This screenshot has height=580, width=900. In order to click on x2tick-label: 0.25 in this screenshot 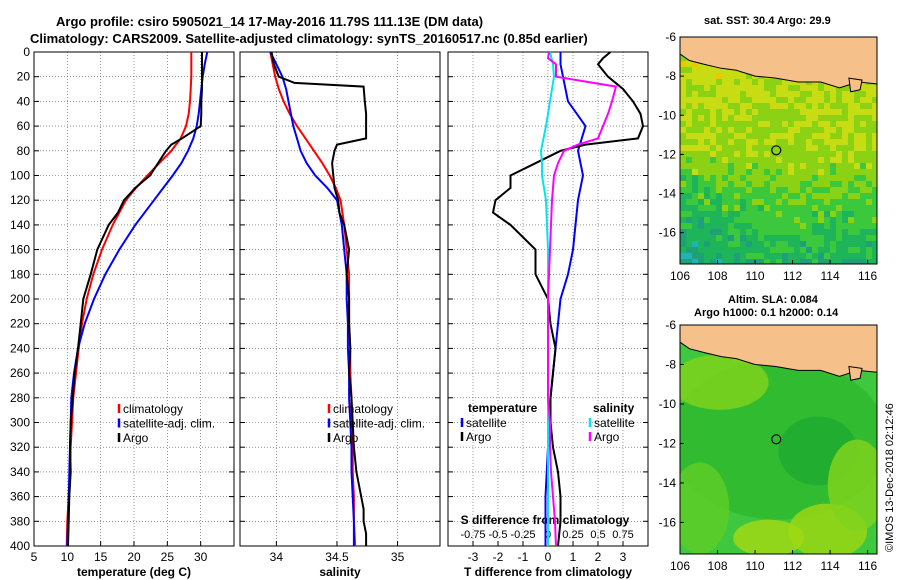, I will do `click(572, 535)`.